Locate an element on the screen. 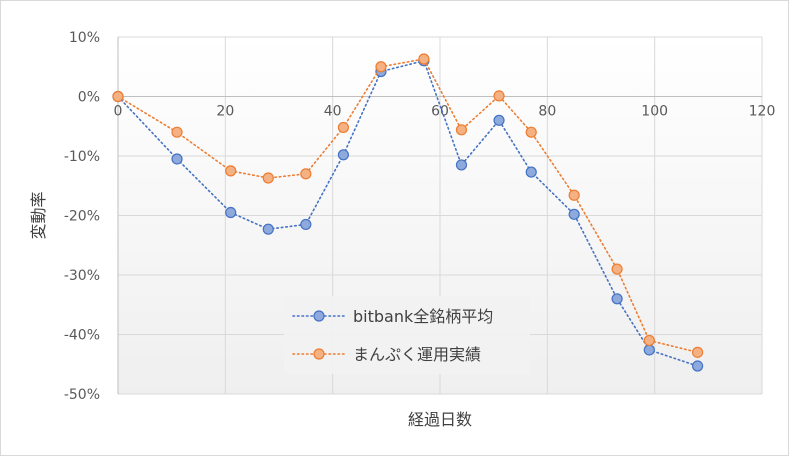  y-tick-label: -10% is located at coordinates (82, 157).